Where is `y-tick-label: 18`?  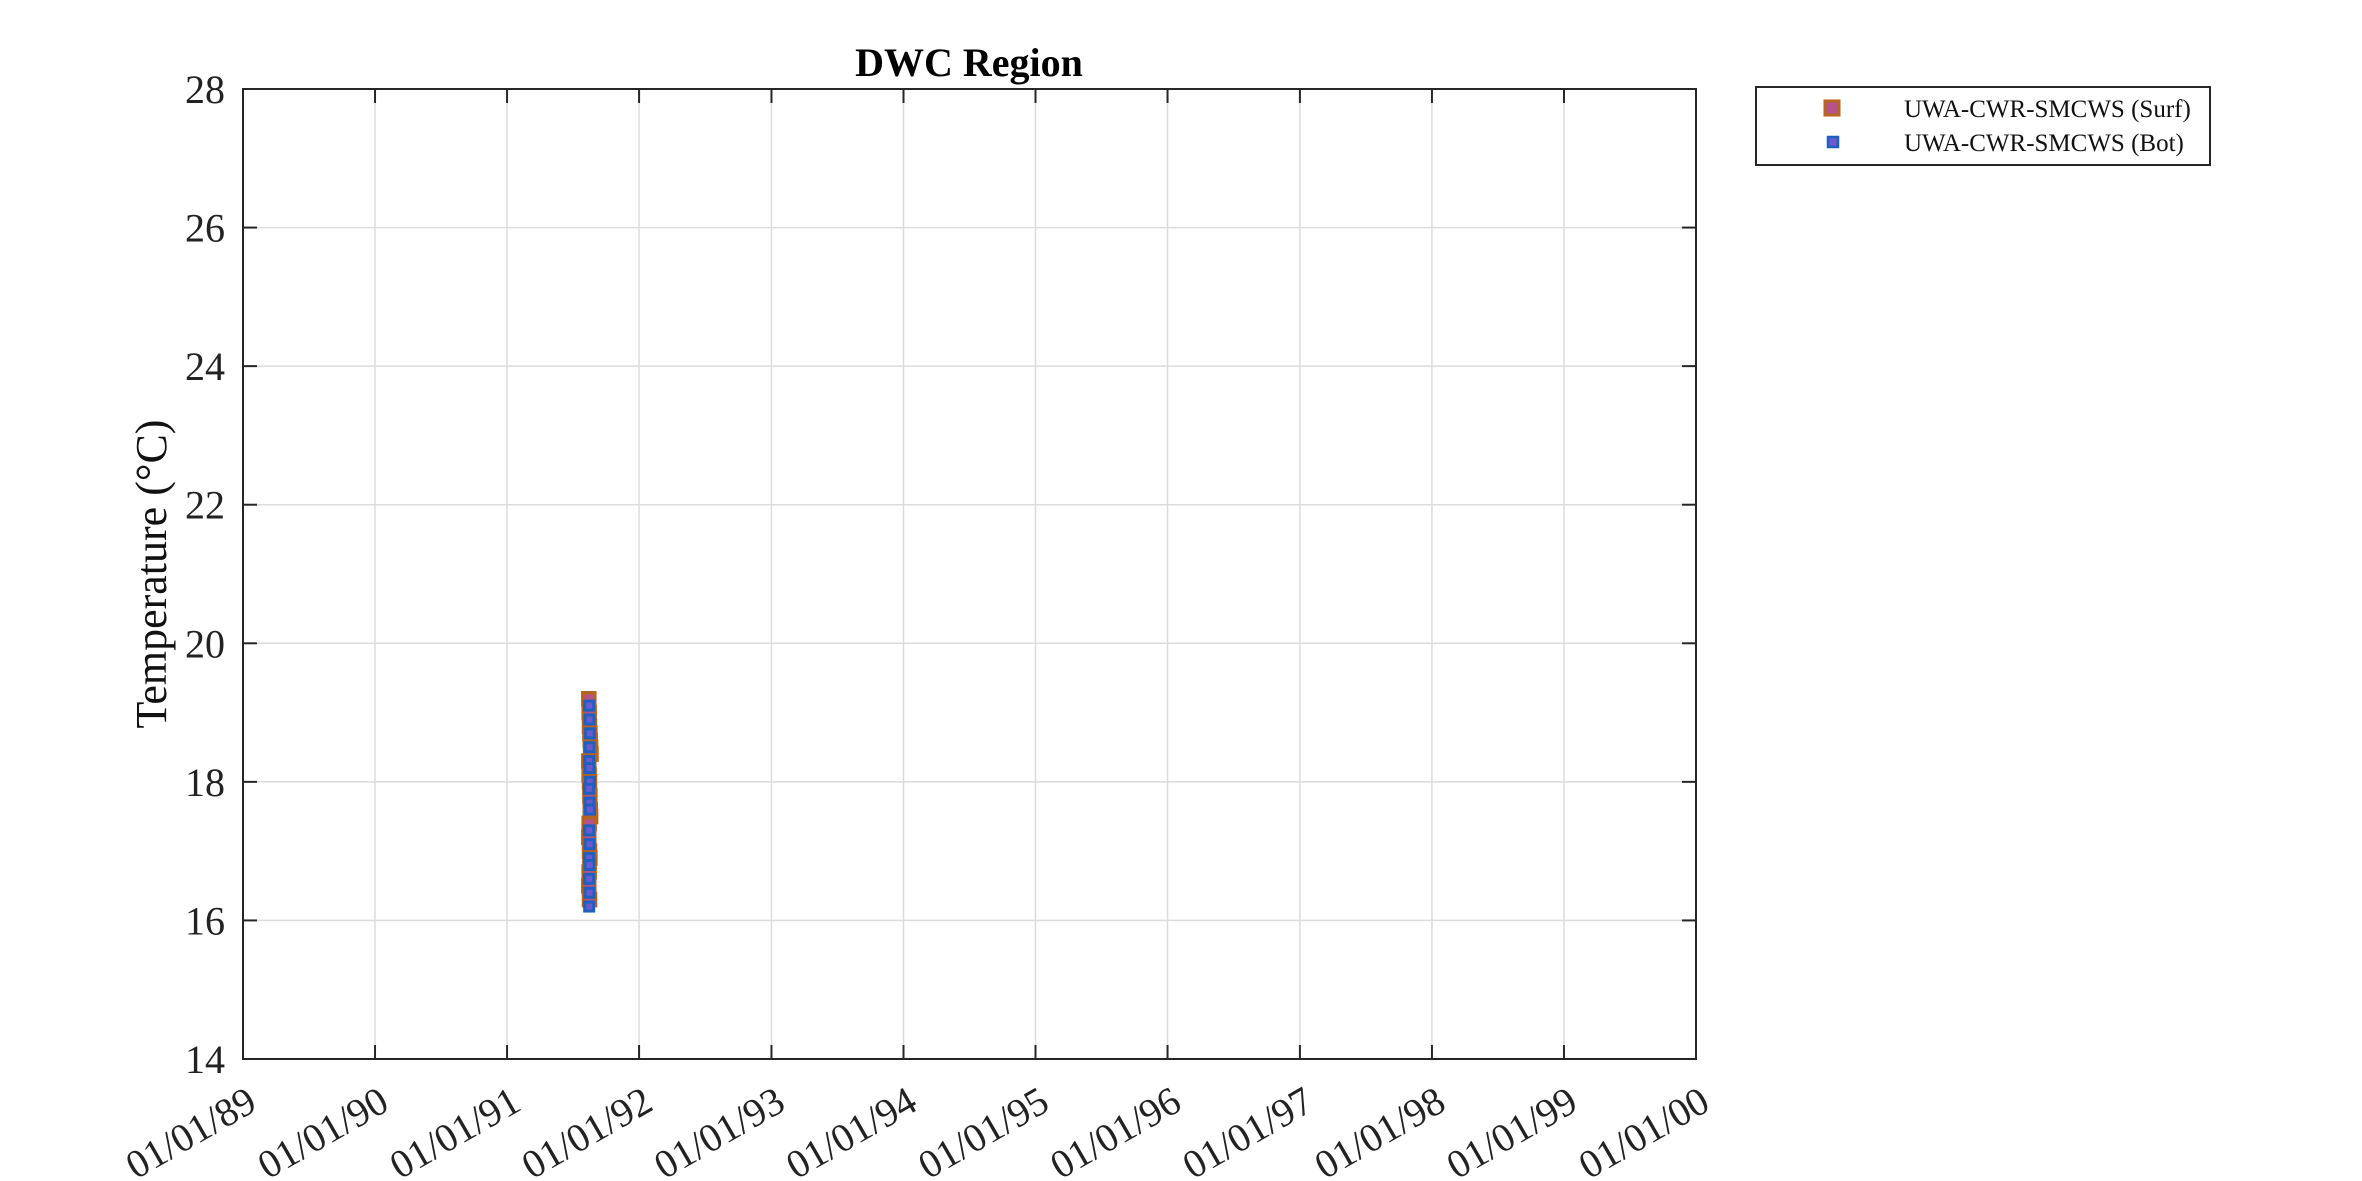
y-tick-label: 18 is located at coordinates (205, 782).